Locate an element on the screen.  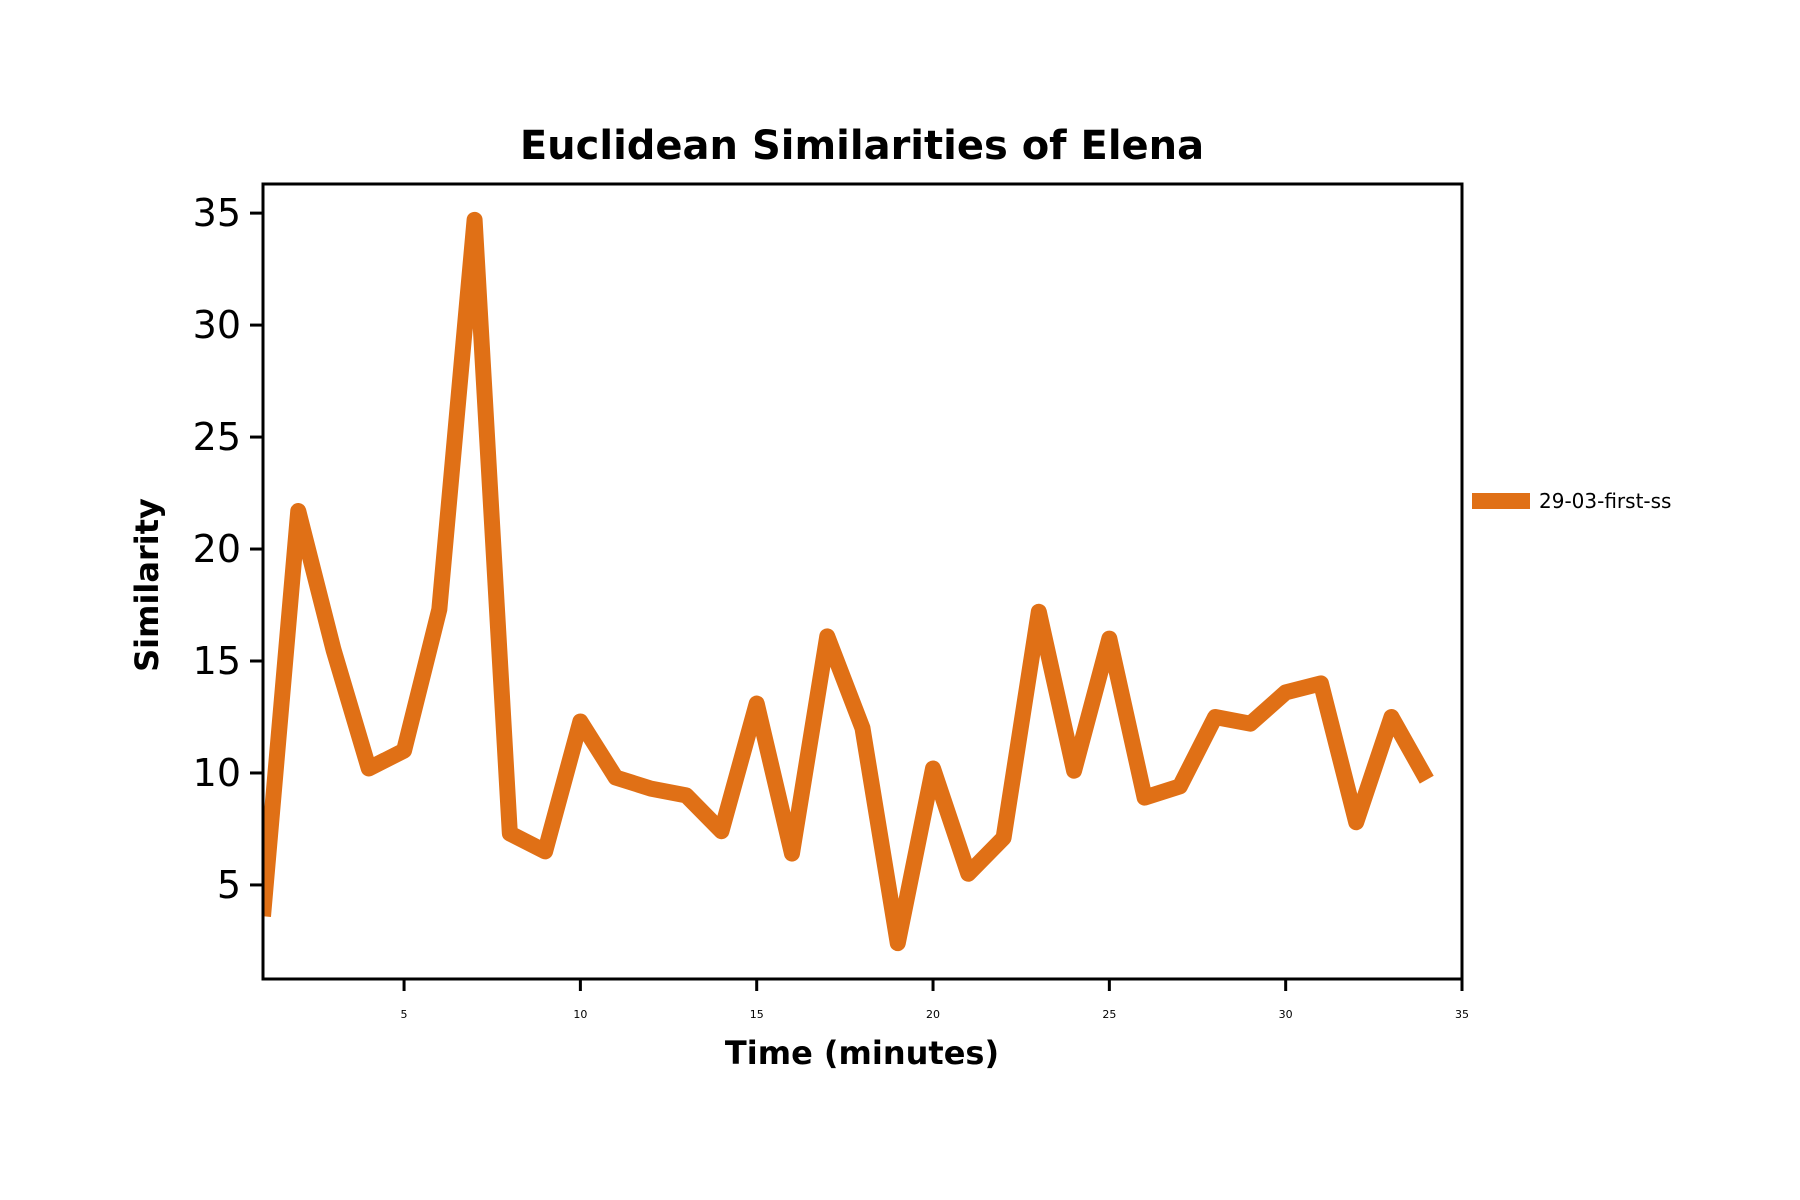
x-tick-label: 25 is located at coordinates (1109, 1014).